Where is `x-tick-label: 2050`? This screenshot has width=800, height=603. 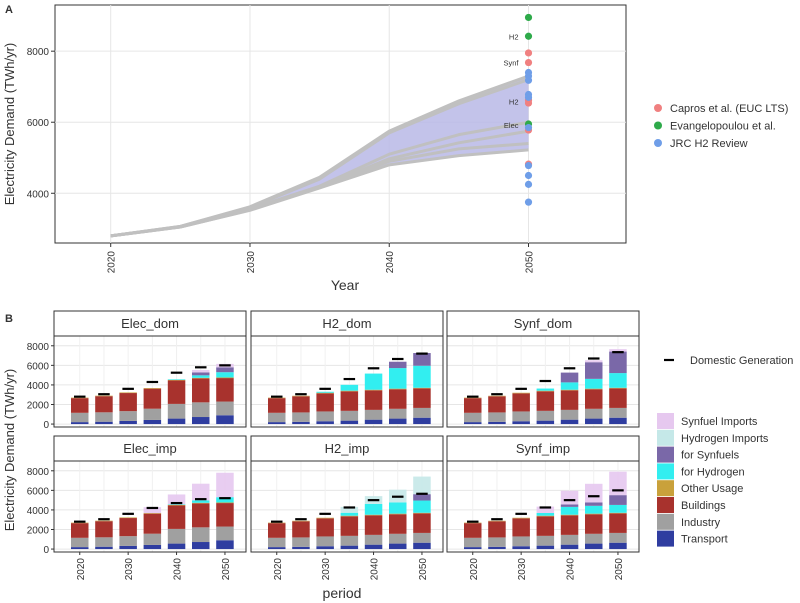 x-tick-label: 2050 is located at coordinates (619, 569).